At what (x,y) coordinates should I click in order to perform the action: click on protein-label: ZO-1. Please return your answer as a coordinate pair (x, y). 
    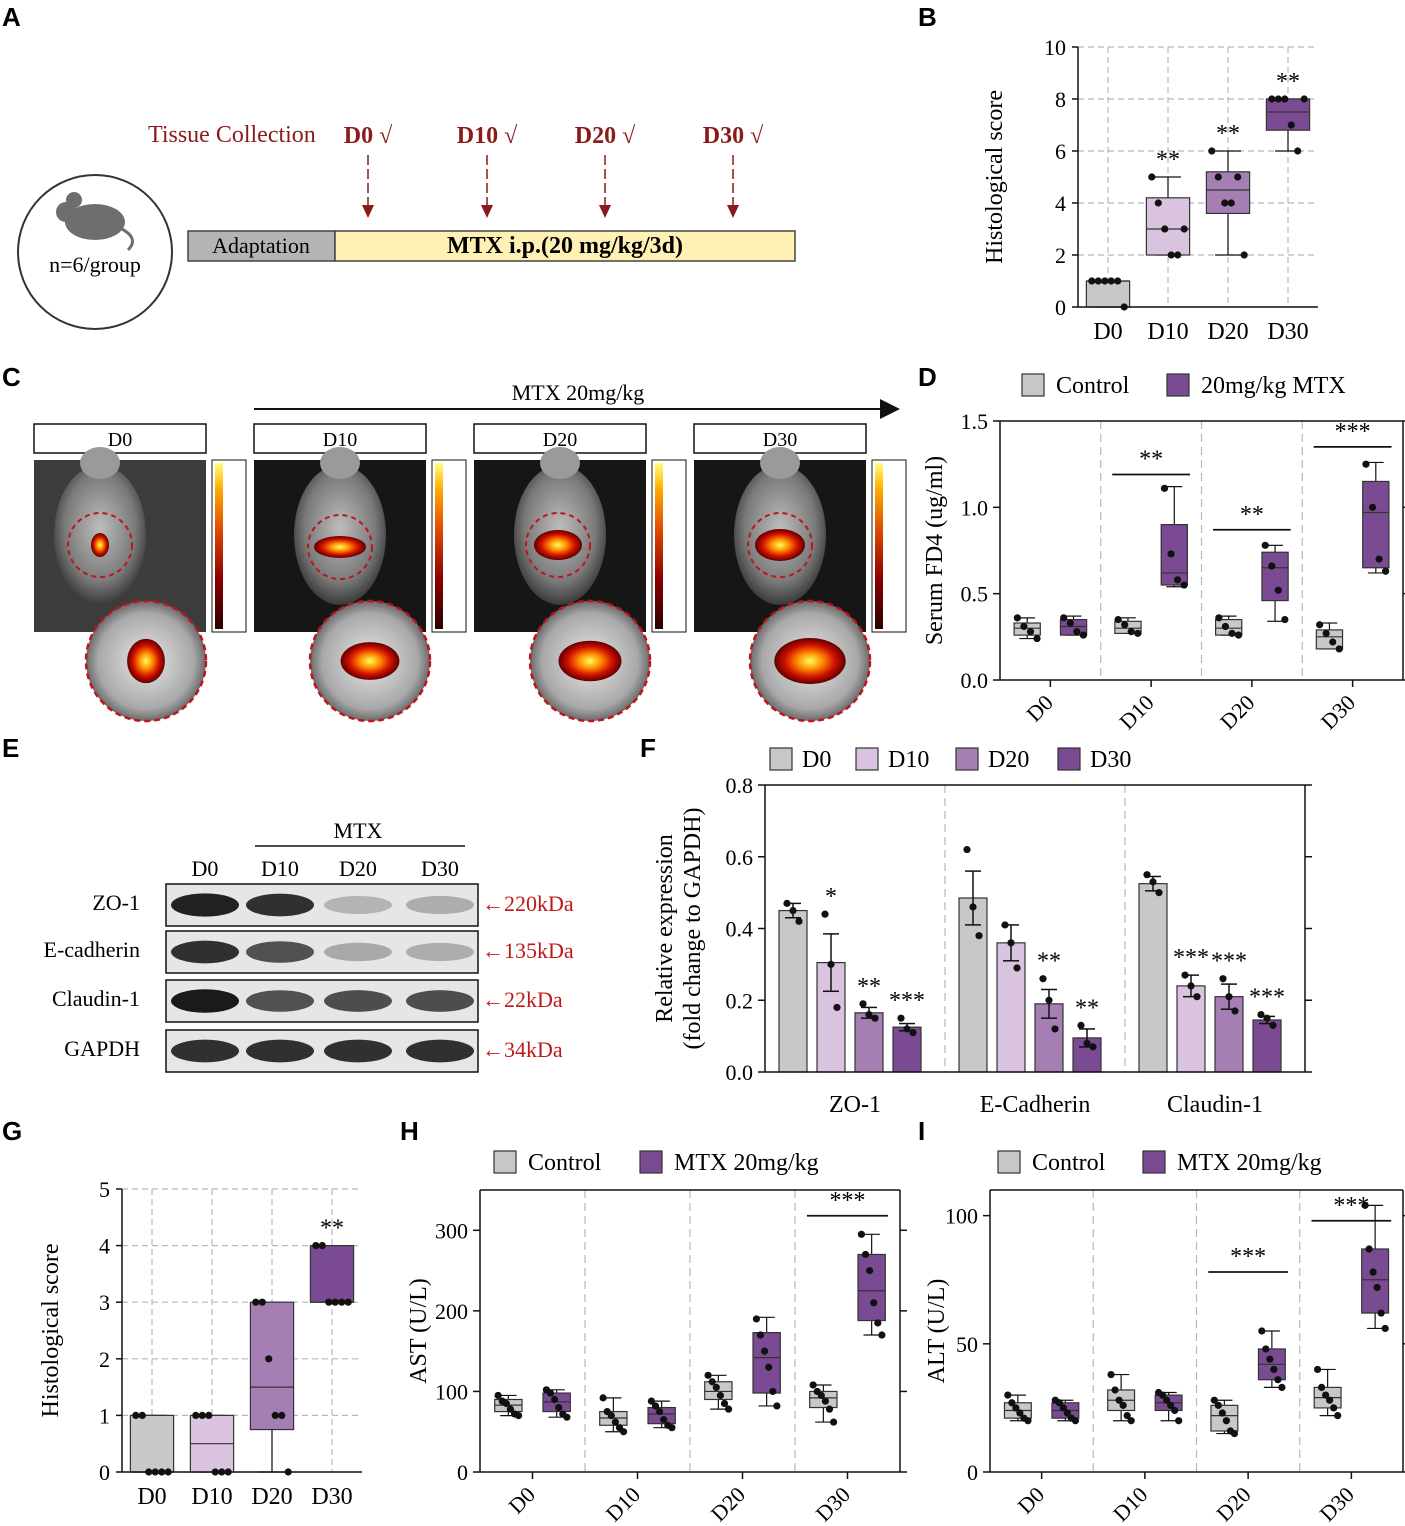
    Looking at the image, I should click on (116, 902).